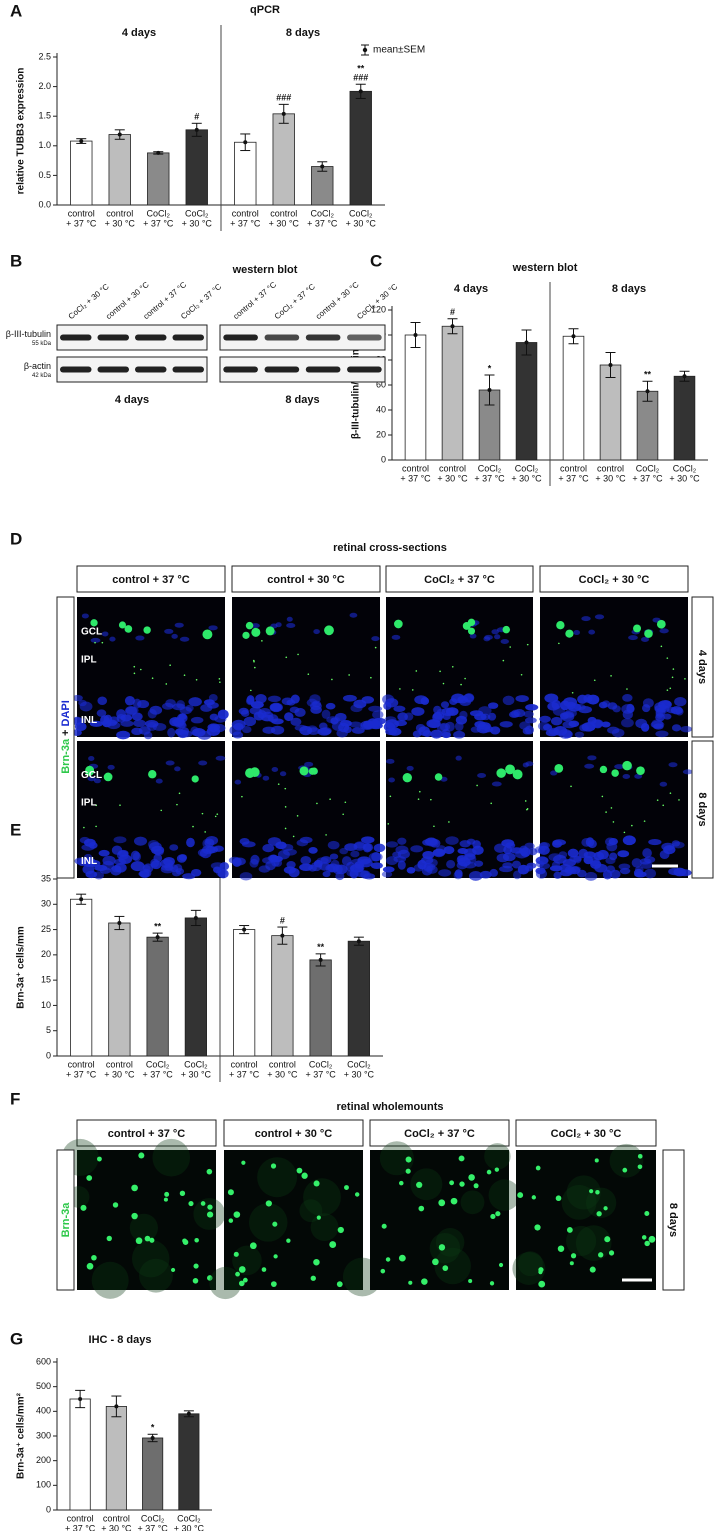  Describe the element at coordinates (16, 1338) in the screenshot. I see `panel-letter: G` at that location.